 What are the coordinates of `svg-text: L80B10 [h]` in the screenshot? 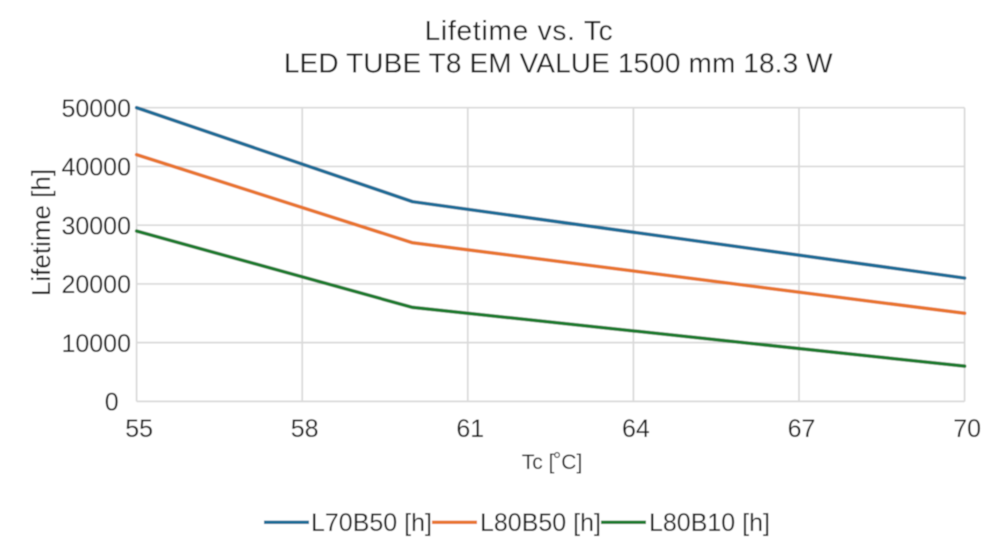 It's located at (709, 523).